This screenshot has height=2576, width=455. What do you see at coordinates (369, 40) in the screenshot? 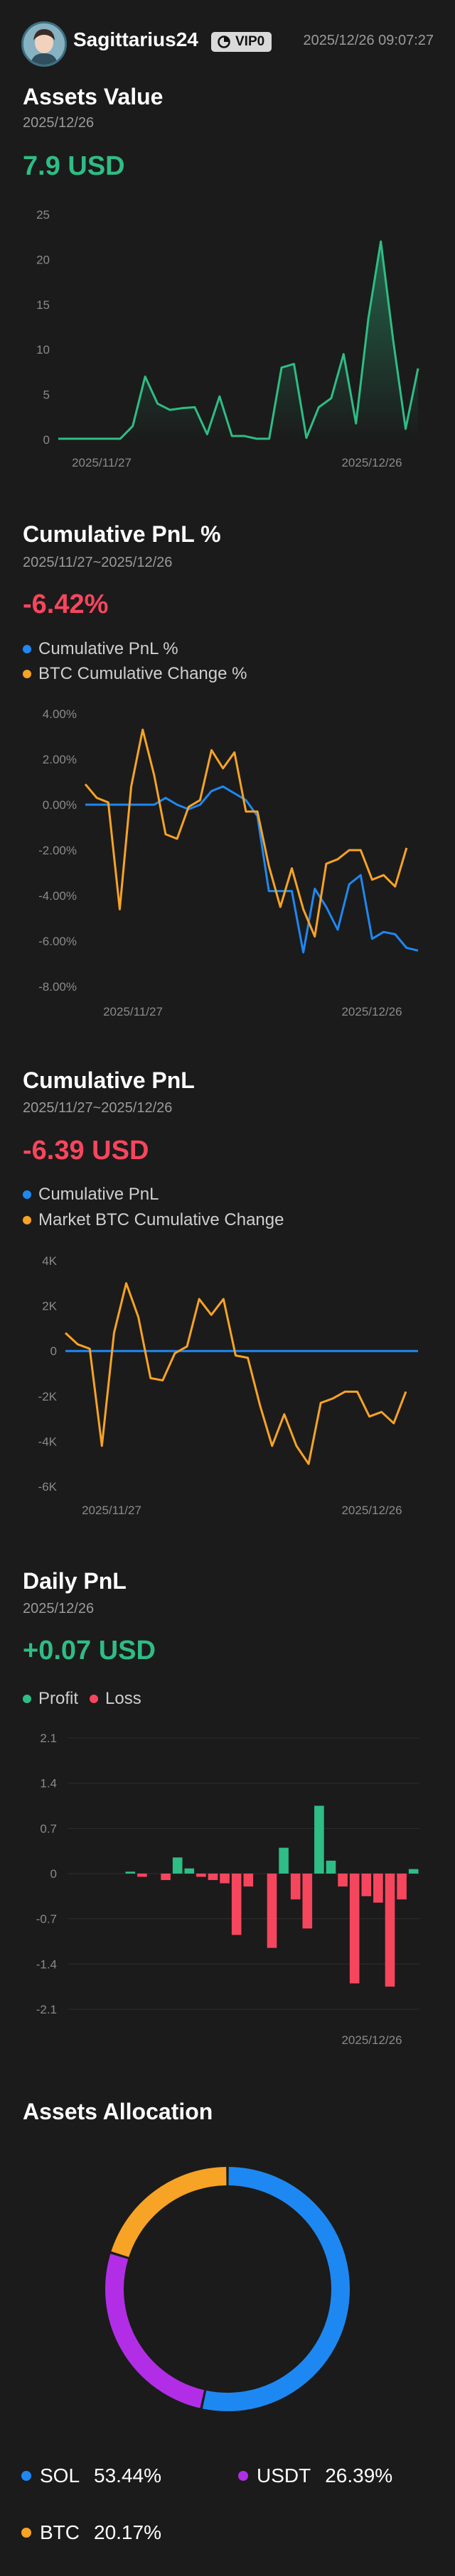
I see `timestamp: 2025/12/26 09:07:27` at bounding box center [369, 40].